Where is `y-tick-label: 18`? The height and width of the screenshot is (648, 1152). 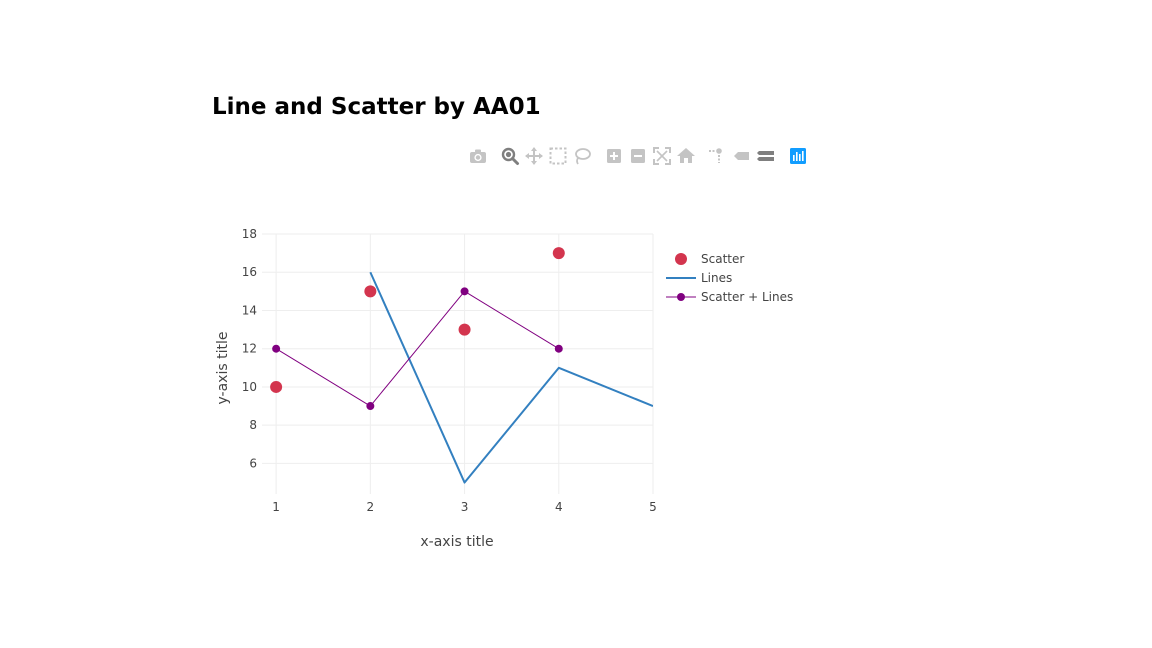
y-tick-label: 18 is located at coordinates (249, 234).